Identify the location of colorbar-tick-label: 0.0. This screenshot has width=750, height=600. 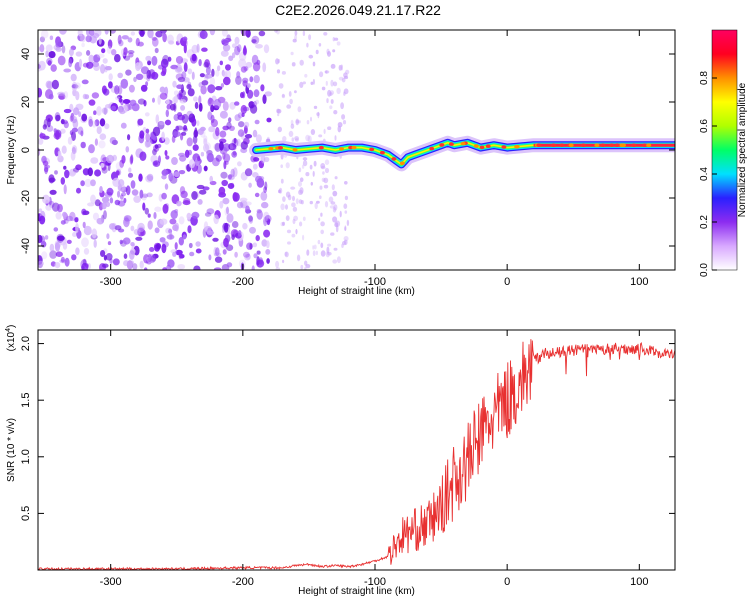
(704, 270).